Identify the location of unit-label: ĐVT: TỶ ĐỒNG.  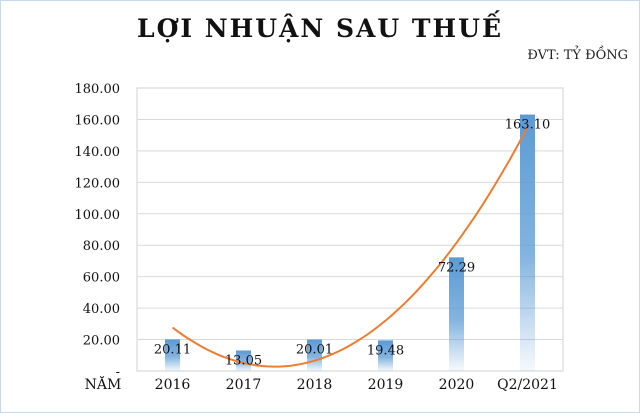
(577, 55).